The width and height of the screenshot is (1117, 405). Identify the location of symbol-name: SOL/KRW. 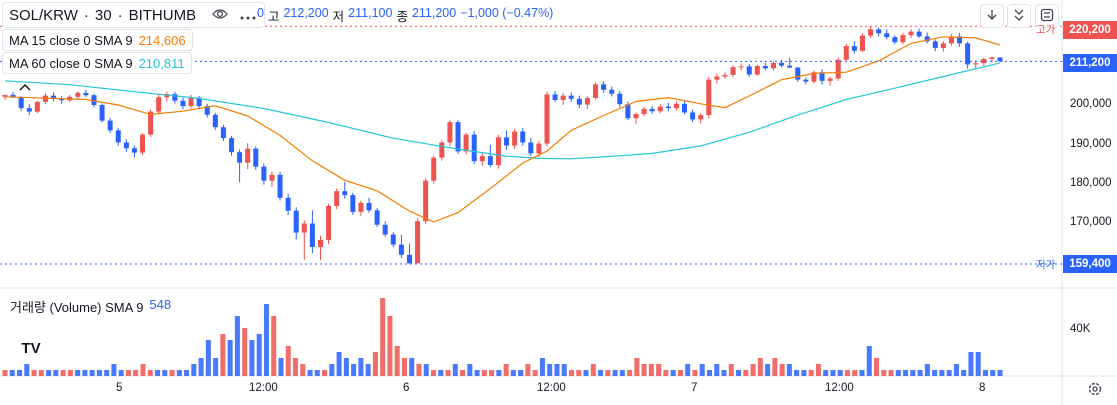
(43, 15).